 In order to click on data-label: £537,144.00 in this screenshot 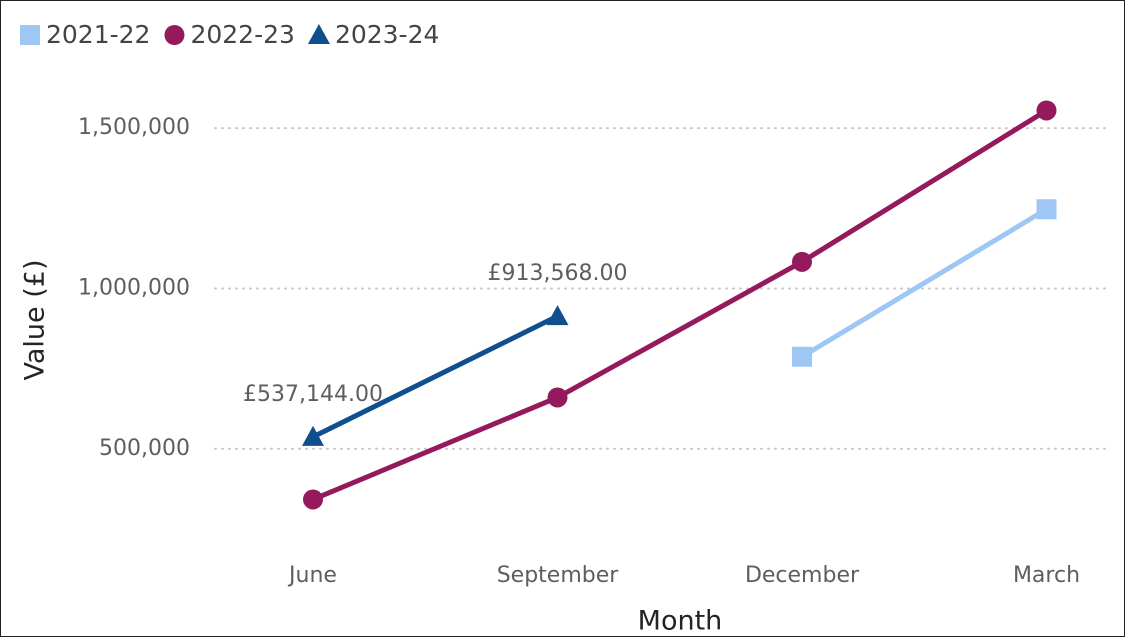, I will do `click(313, 394)`.